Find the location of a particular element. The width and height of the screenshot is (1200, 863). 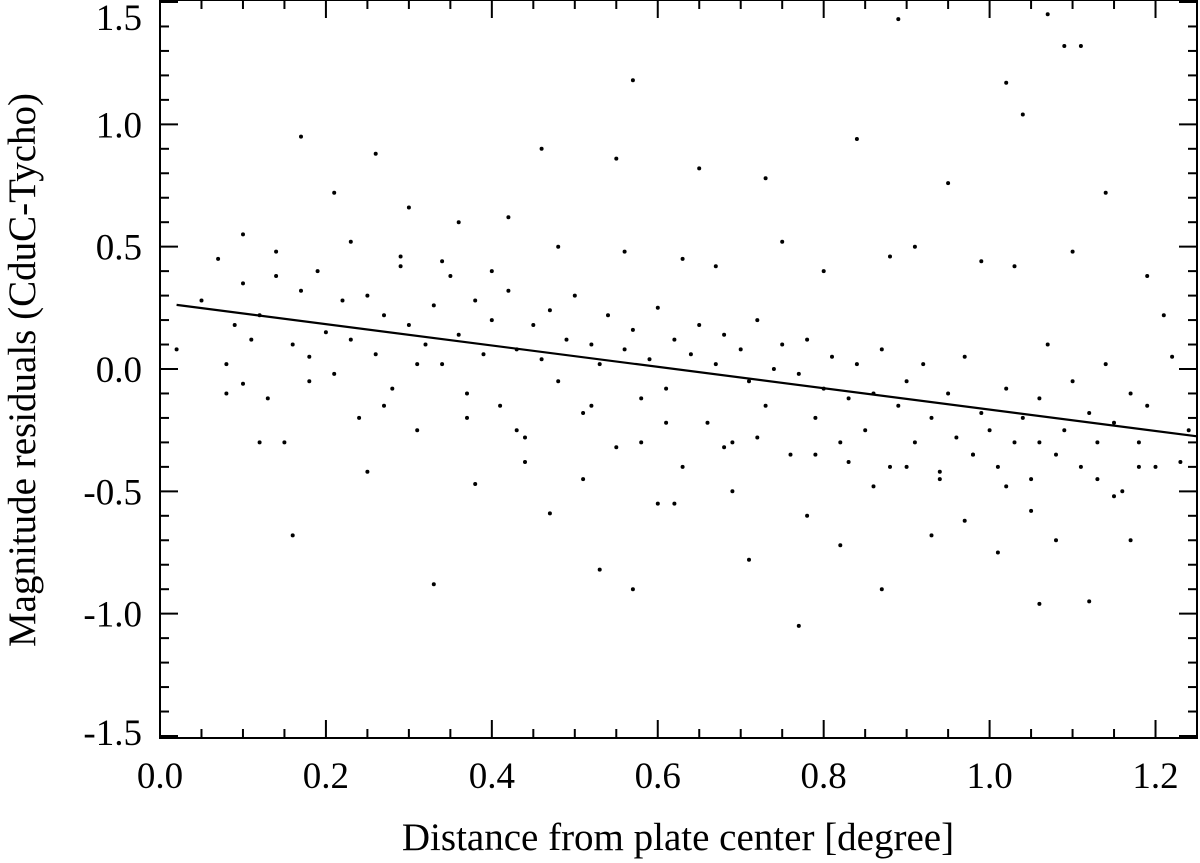

x-tick-label: 0.4 is located at coordinates (492, 776).